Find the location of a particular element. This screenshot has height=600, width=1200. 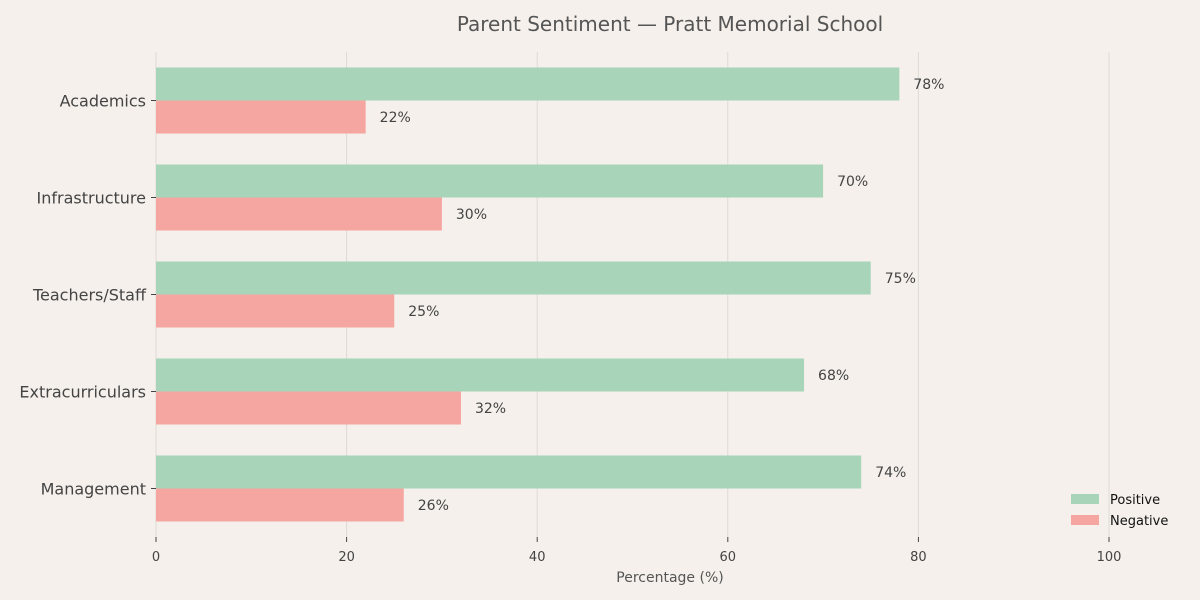

x-tick-label: 40 is located at coordinates (537, 557).